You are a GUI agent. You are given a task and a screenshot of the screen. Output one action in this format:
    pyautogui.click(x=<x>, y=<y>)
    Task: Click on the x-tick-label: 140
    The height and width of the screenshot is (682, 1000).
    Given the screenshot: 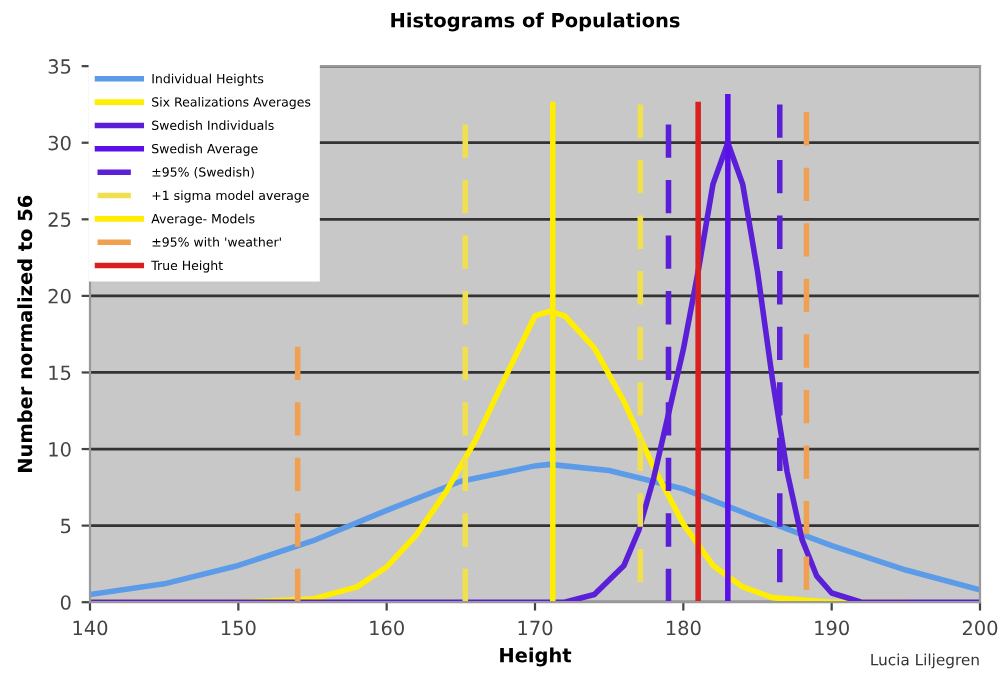 What is the action you would take?
    pyautogui.click(x=90, y=628)
    